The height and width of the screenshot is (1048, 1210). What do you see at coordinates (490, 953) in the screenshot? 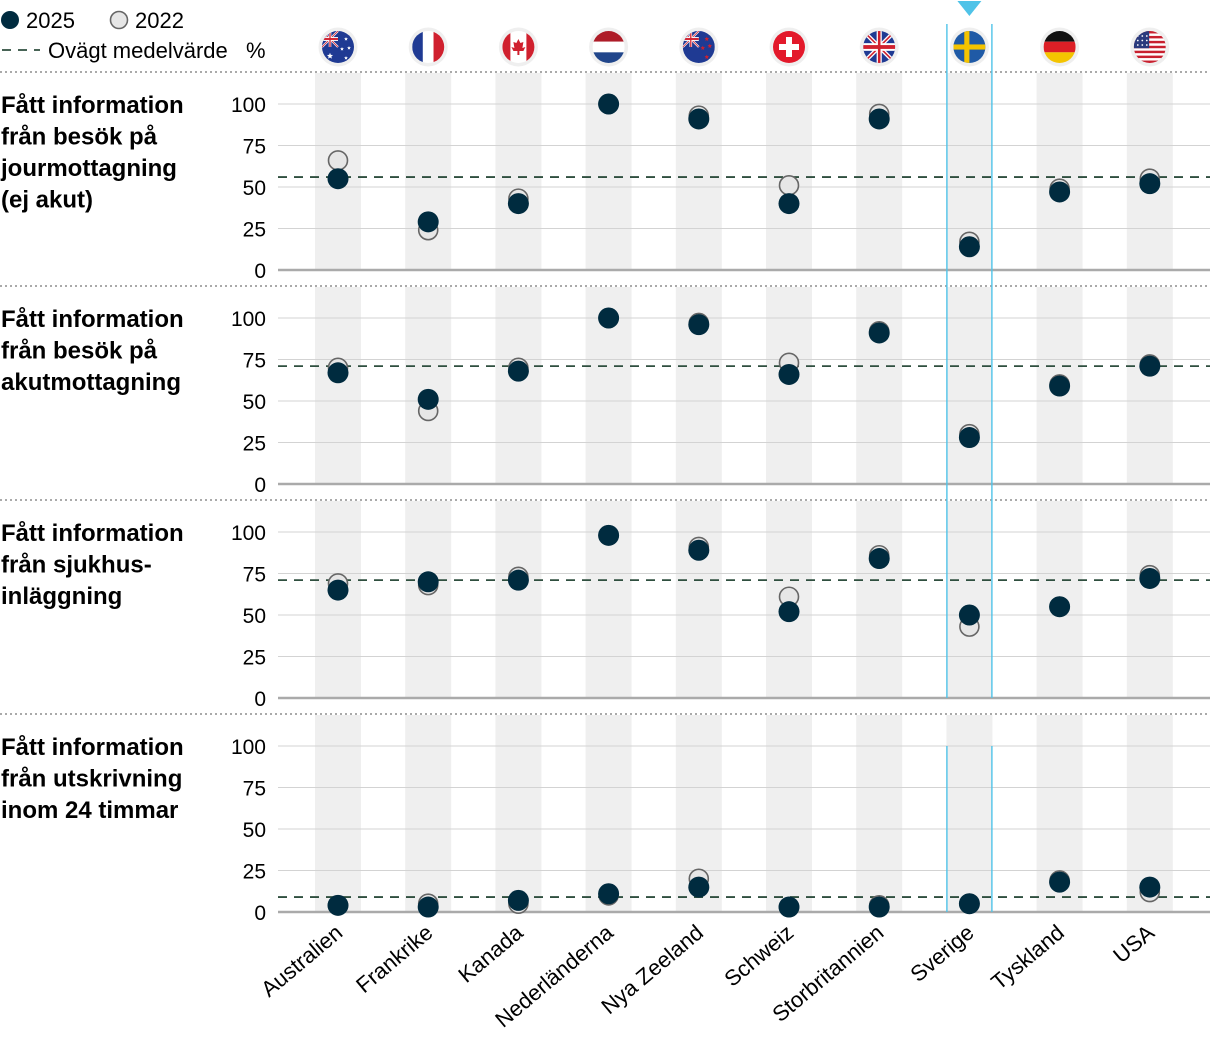
I see `country-label: Kanada` at bounding box center [490, 953].